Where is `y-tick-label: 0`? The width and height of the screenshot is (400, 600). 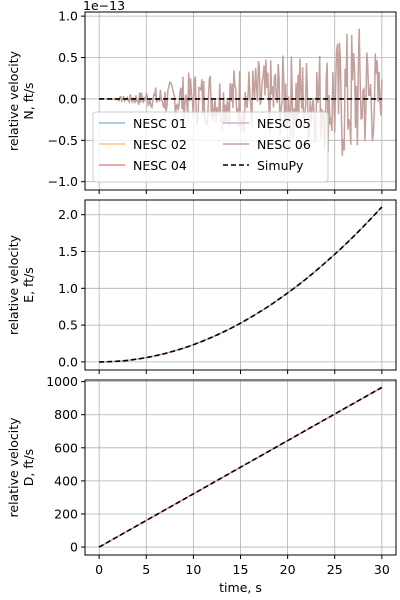
y-tick-label: 0 is located at coordinates (74, 547).